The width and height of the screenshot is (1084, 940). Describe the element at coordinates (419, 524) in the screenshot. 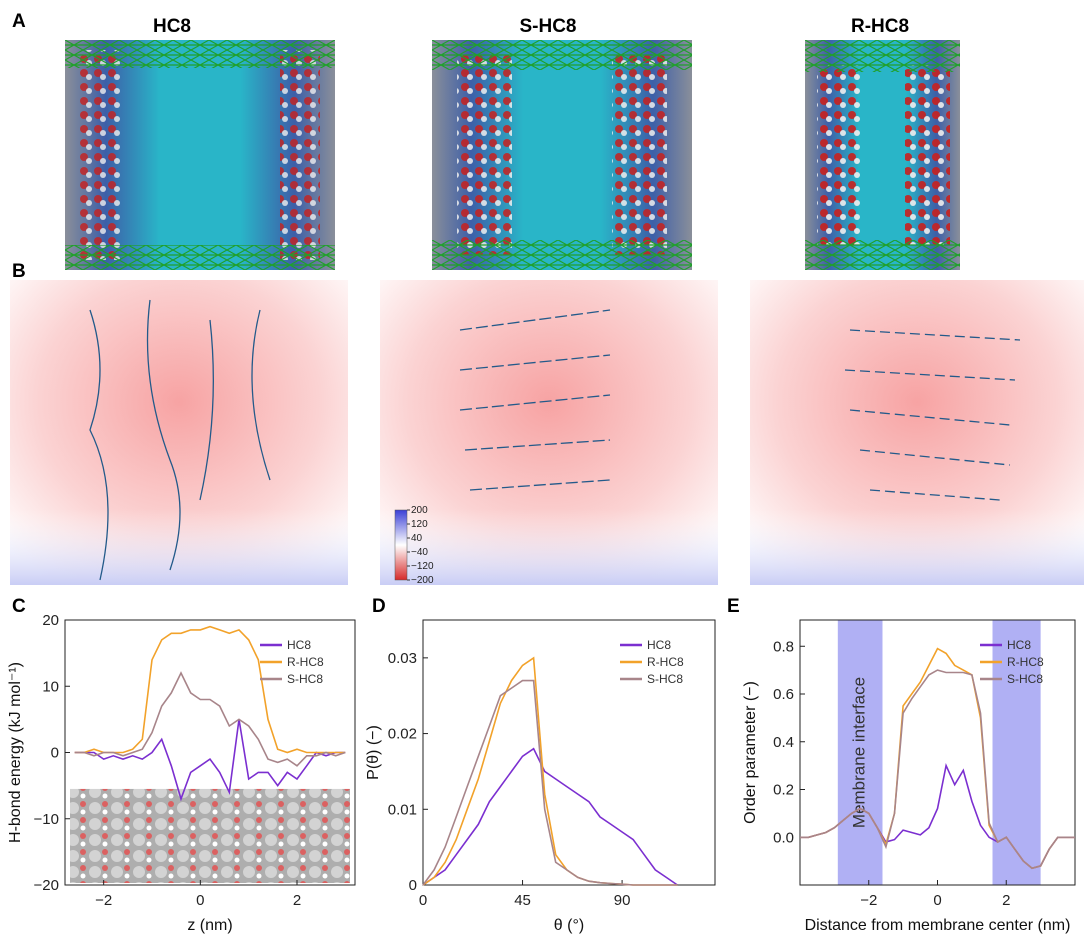

I see `colorbar-tick-label: 120` at that location.